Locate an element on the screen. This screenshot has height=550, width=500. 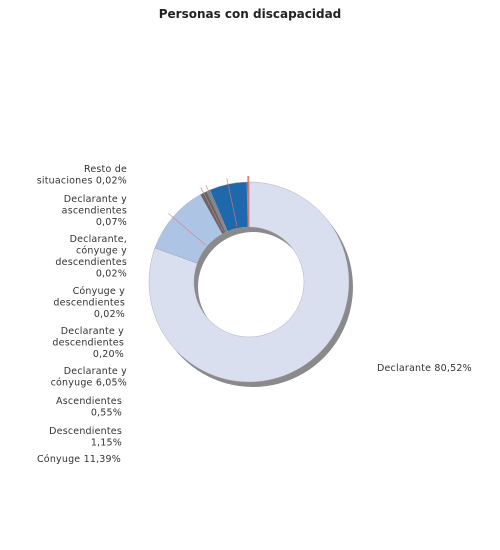
slice-label: Declarante y ascendientes 0,07% is located at coordinates (94, 211).